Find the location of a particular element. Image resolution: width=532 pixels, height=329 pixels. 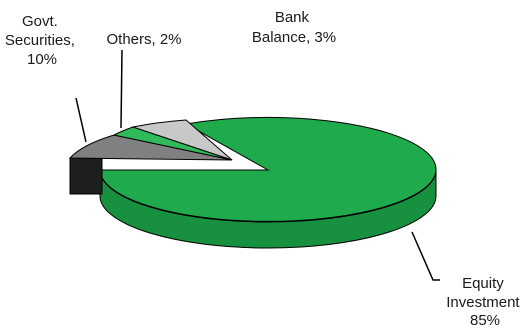

label-equity-investment: Equity Investment 85% is located at coordinates (485, 302).